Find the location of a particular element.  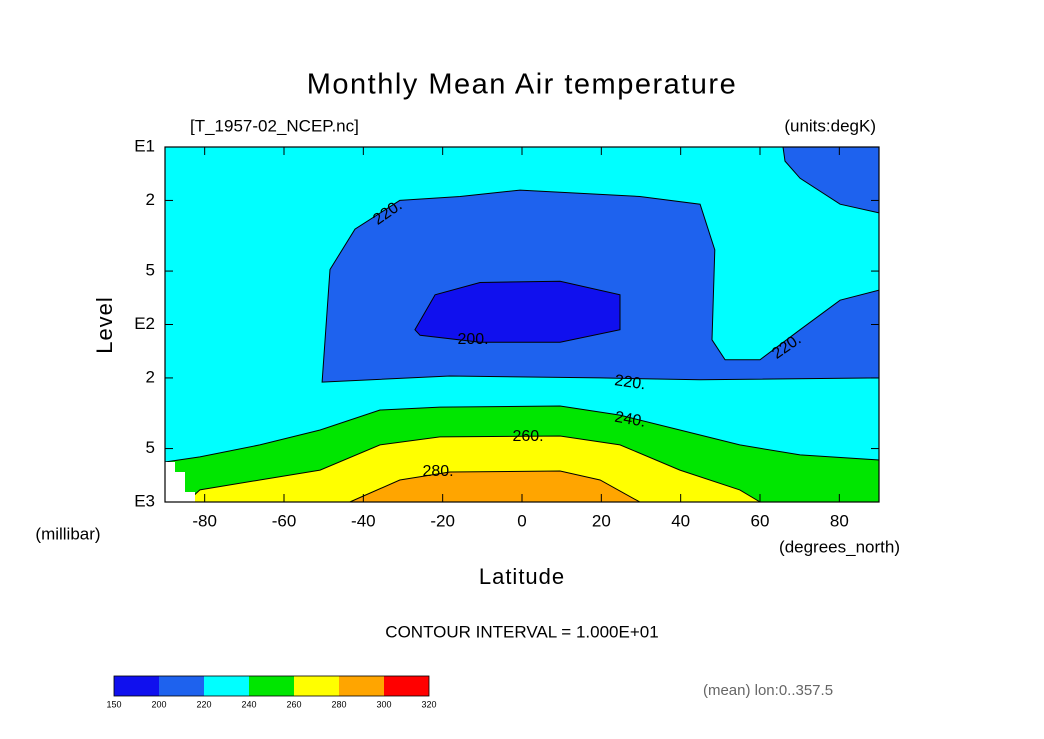

x-axis-label: Latitude is located at coordinates (522, 576).